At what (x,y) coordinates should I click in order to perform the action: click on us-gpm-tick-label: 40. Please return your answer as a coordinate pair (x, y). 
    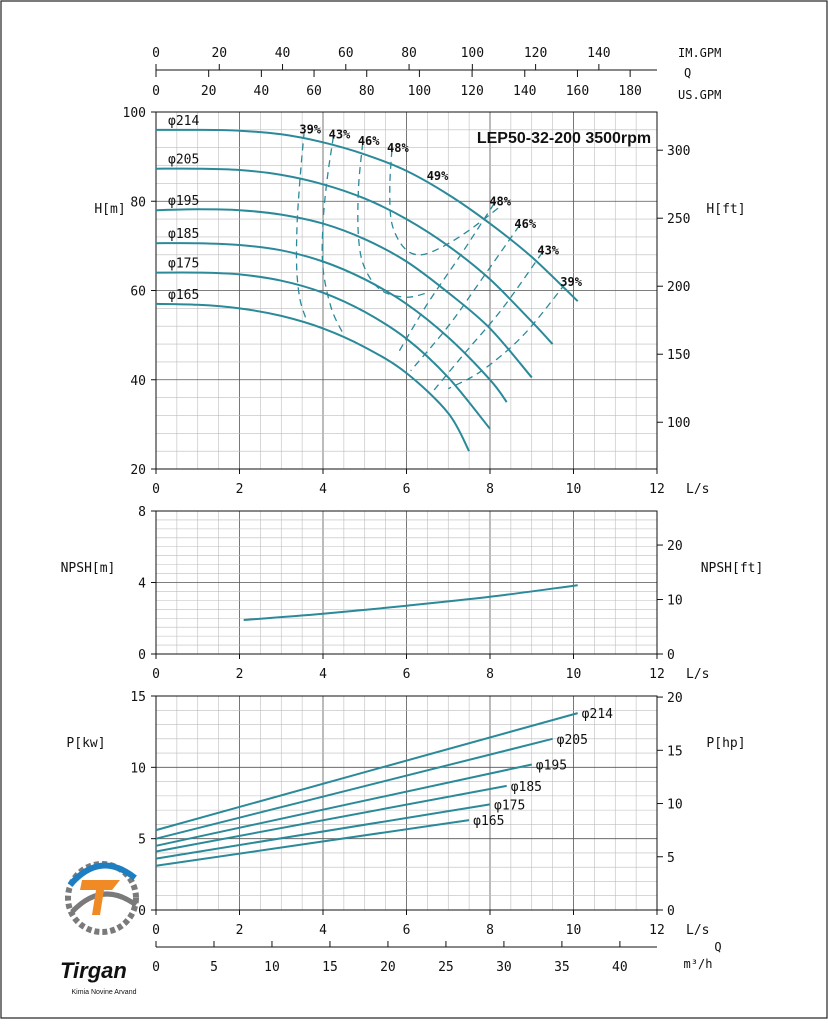
    Looking at the image, I should click on (262, 91).